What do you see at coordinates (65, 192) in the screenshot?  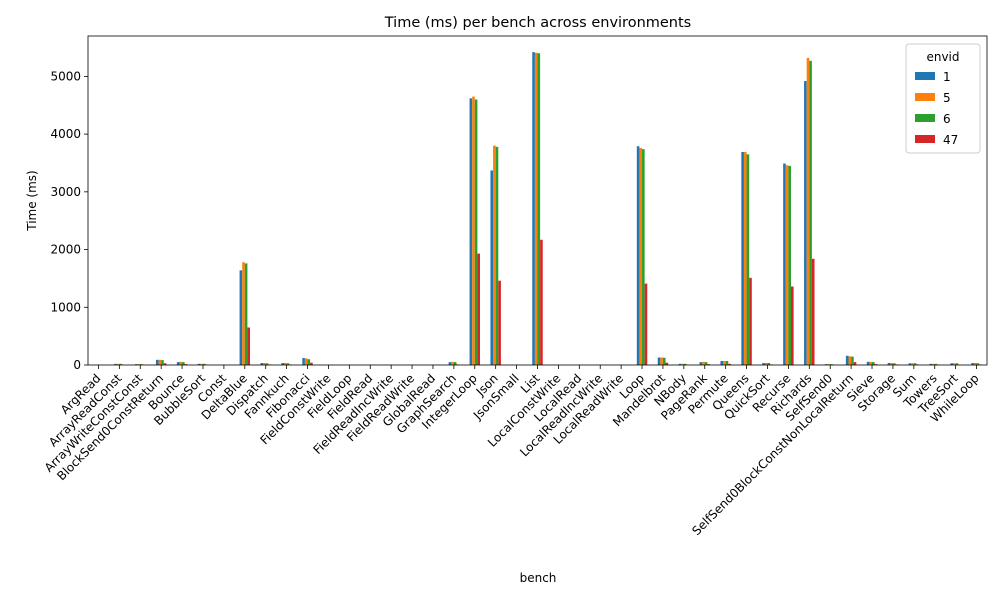 I see `y-tick-label: 3000` at bounding box center [65, 192].